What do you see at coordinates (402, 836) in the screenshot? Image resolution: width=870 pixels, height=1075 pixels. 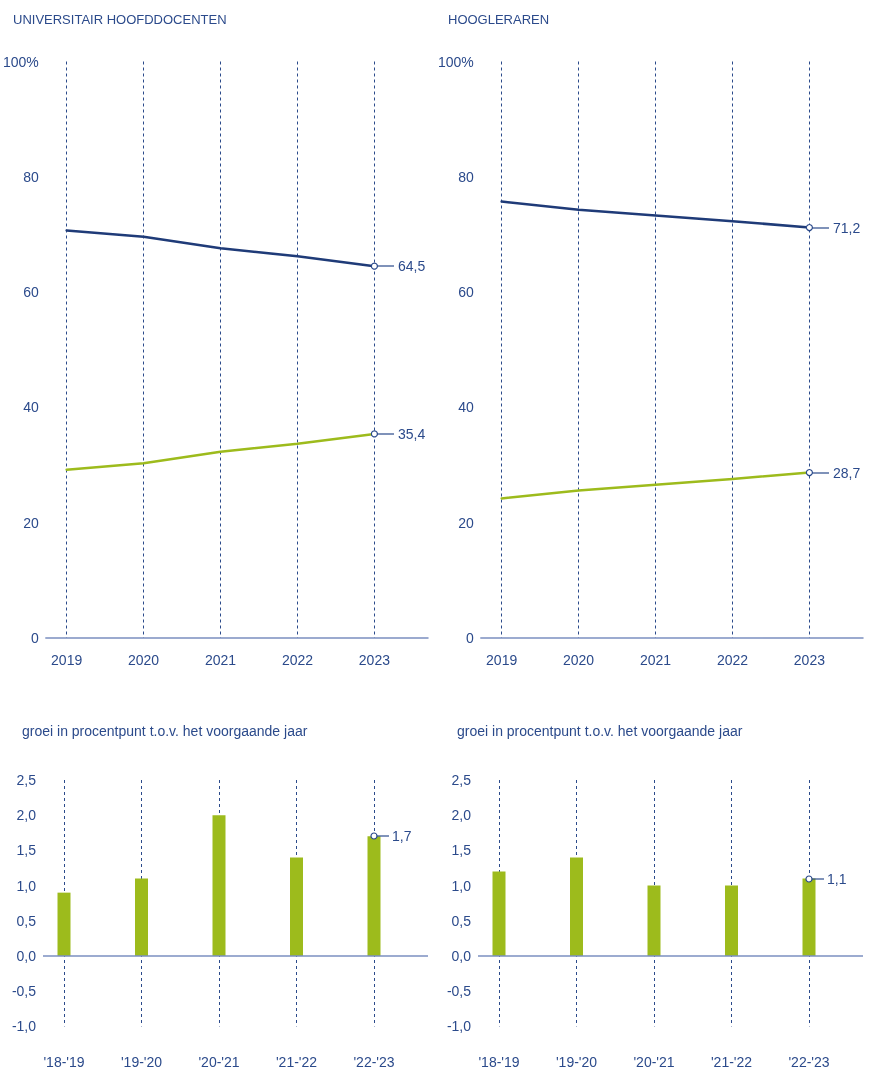 I see `data-label: 1,7` at bounding box center [402, 836].